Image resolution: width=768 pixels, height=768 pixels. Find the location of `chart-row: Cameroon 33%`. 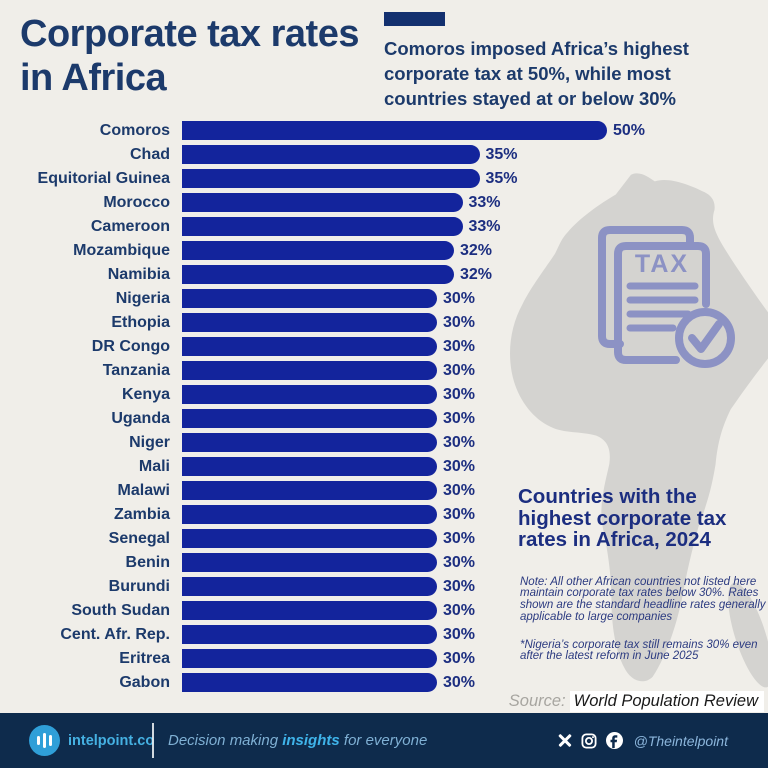

chart-row: Cameroon 33% is located at coordinates (322, 226).